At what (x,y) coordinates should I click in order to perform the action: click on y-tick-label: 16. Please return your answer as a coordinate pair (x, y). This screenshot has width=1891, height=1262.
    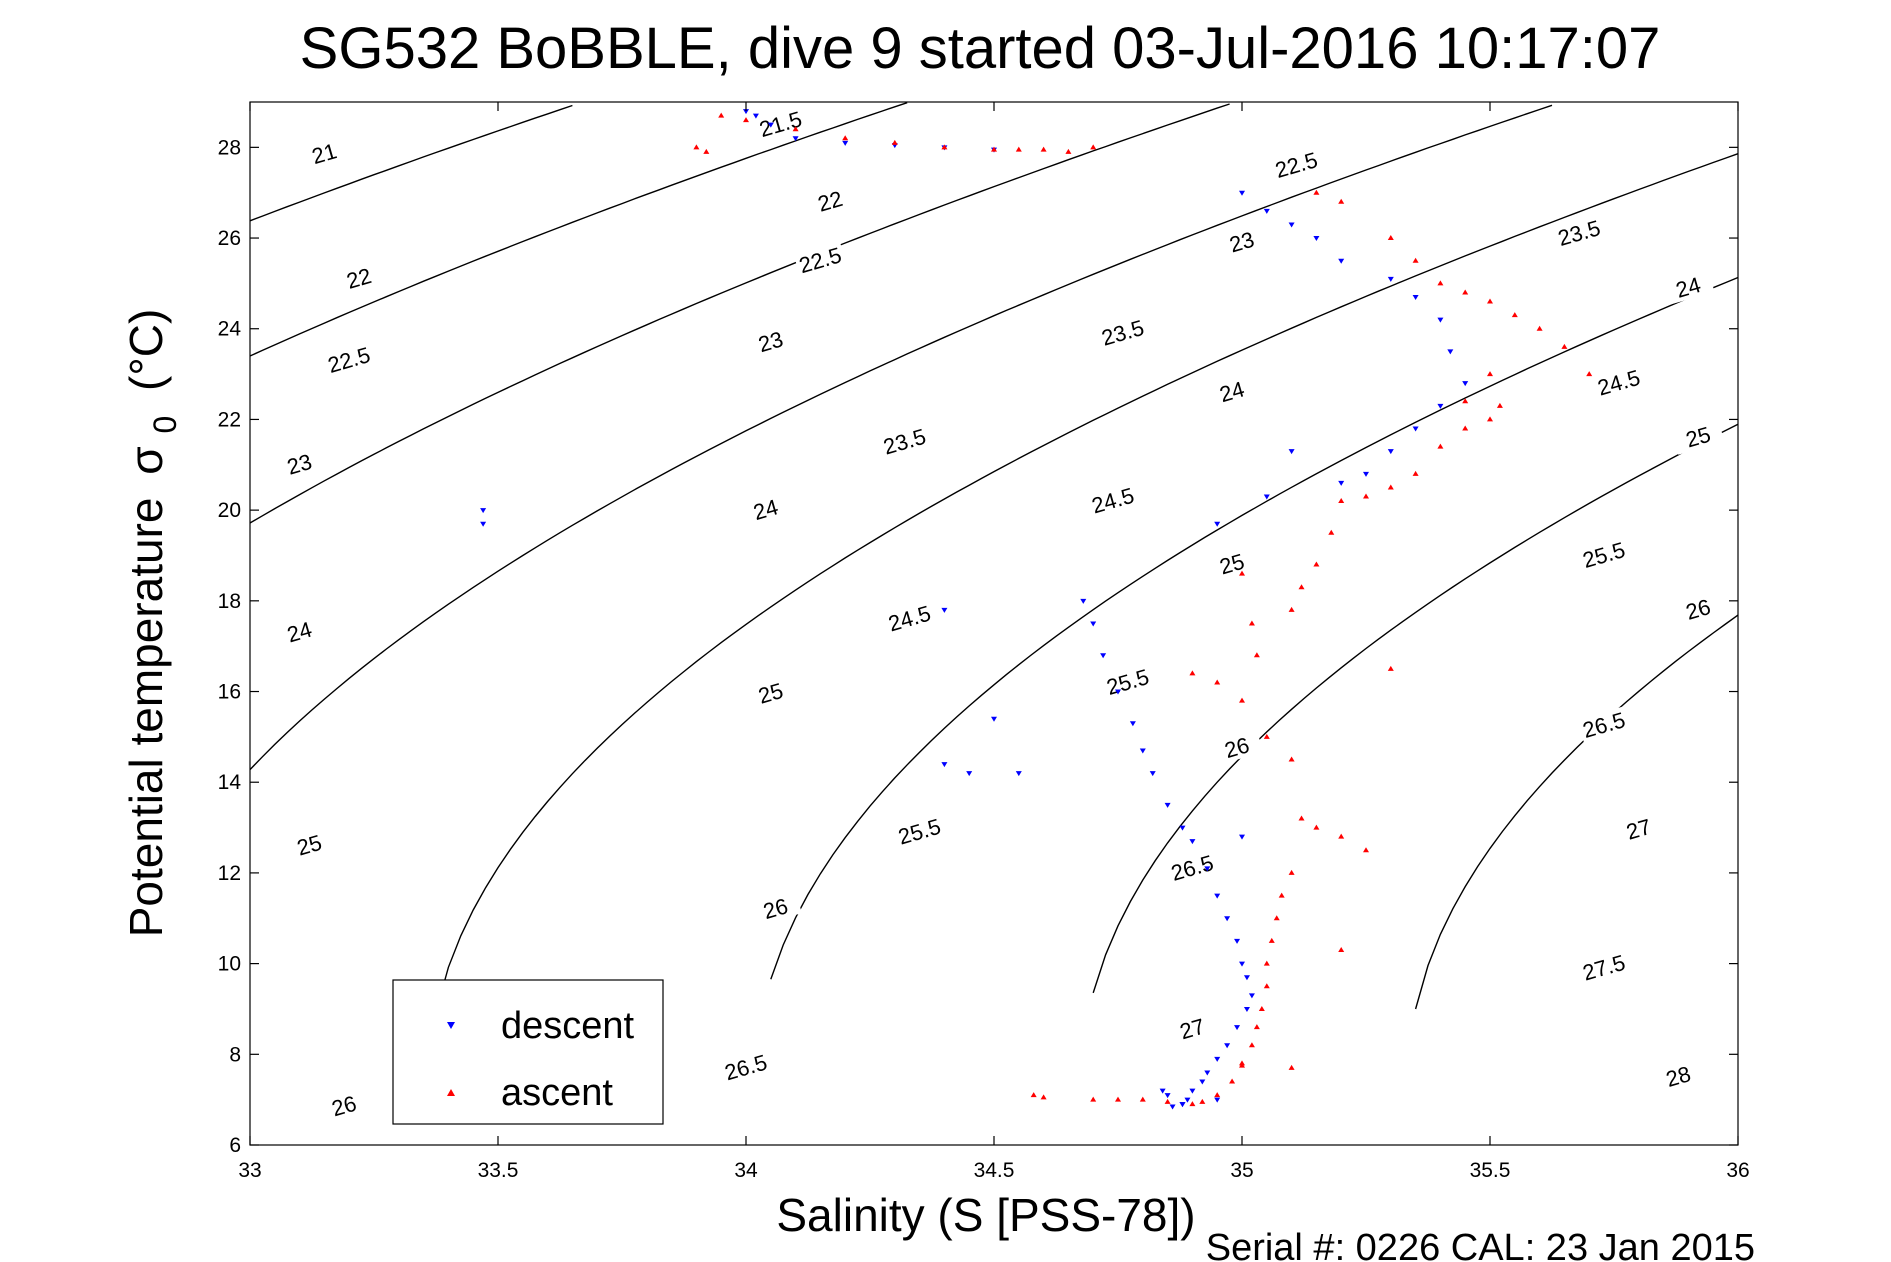
    Looking at the image, I should click on (229, 692).